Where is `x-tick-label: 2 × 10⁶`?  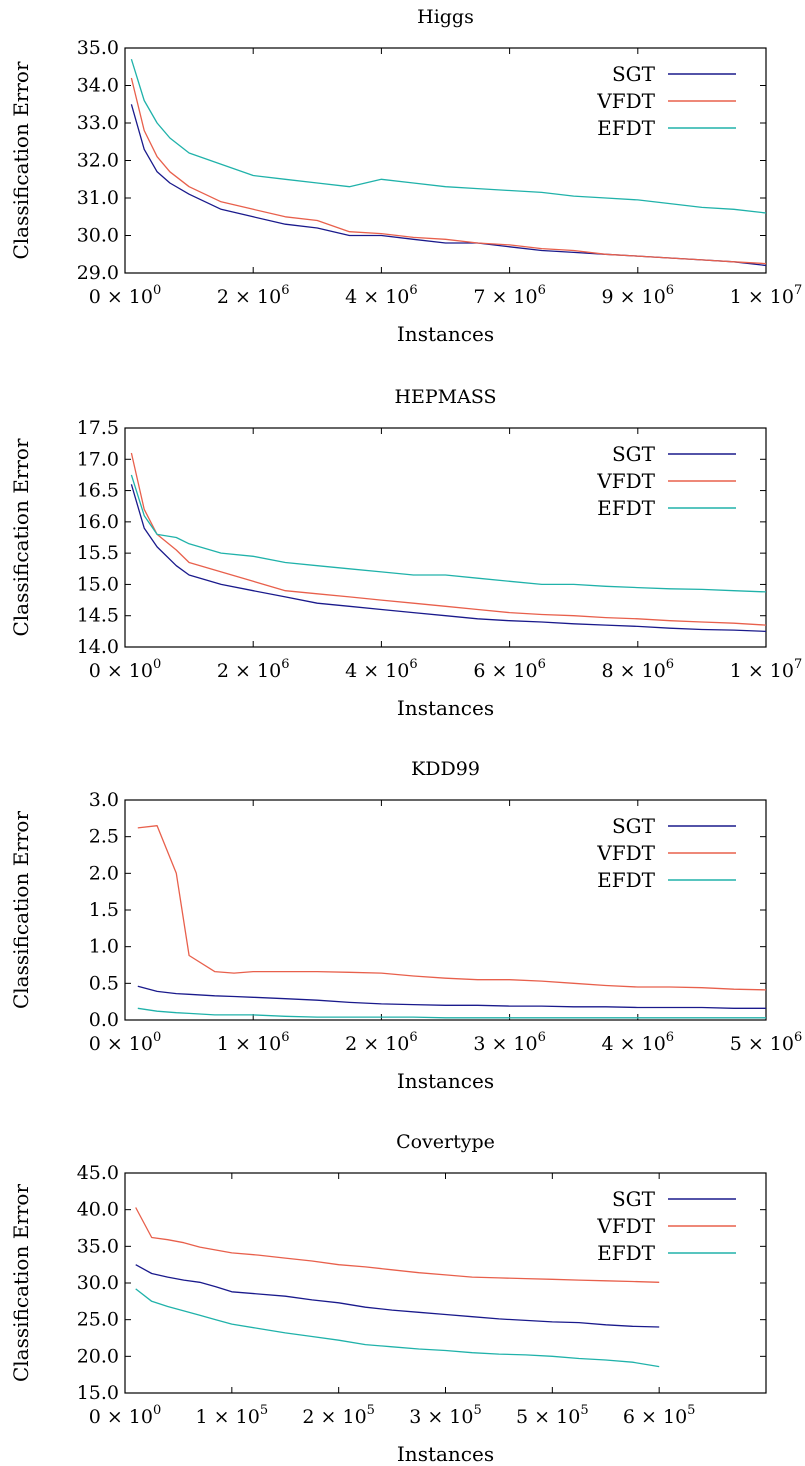
x-tick-label: 2 × 10⁶ is located at coordinates (381, 1042).